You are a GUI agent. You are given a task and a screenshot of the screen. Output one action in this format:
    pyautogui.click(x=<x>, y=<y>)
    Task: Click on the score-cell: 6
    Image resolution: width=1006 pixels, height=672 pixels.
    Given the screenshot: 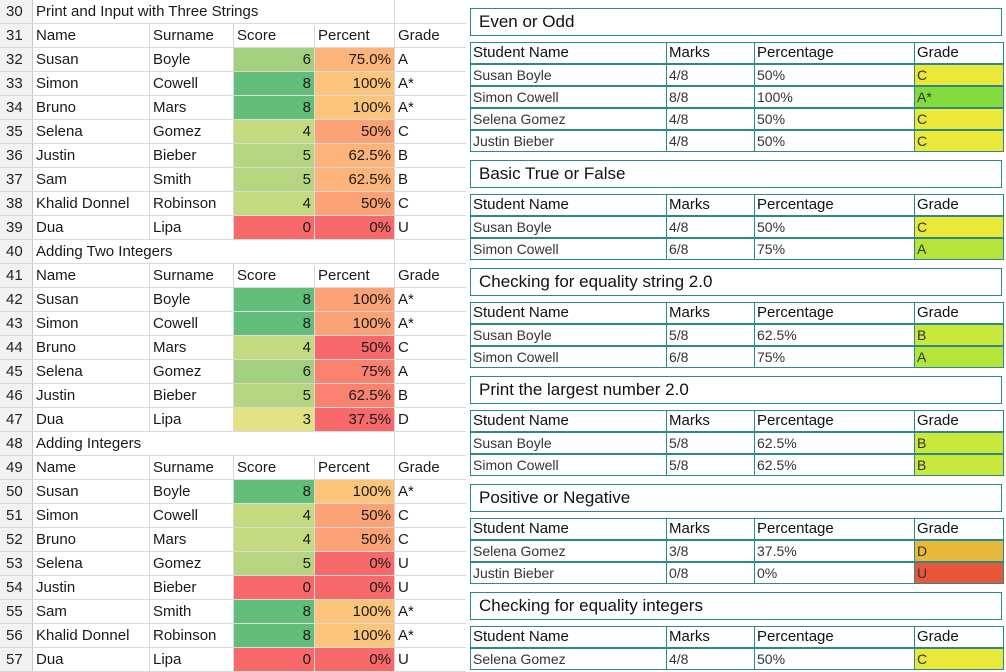 What is the action you would take?
    pyautogui.click(x=274, y=59)
    